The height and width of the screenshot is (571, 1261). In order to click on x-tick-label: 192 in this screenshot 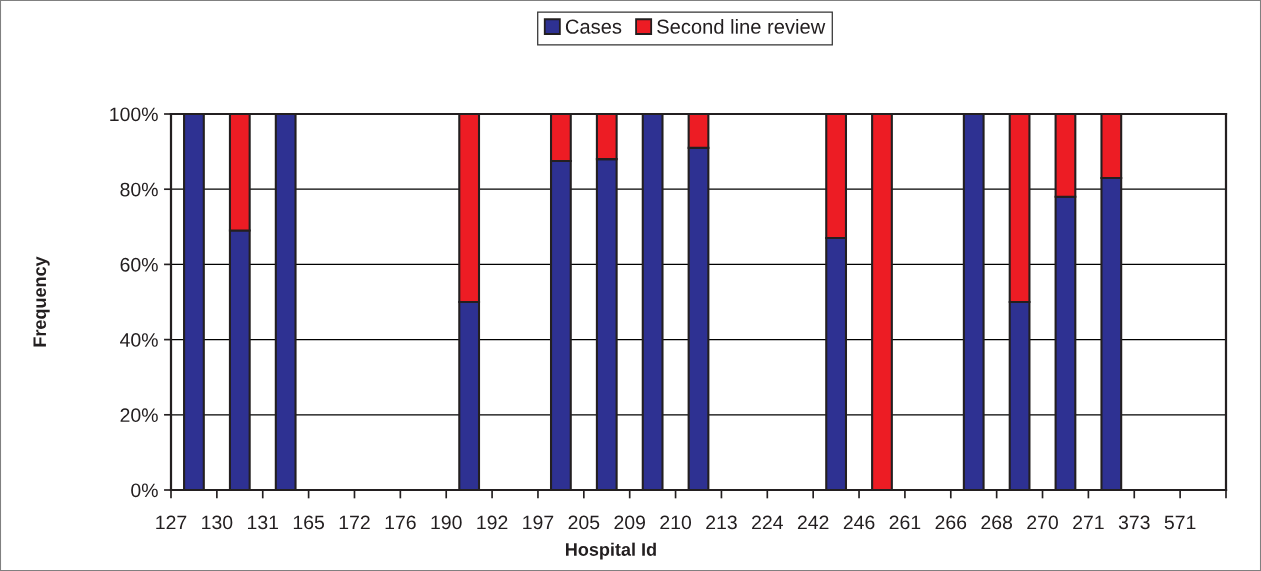, I will do `click(492, 522)`.